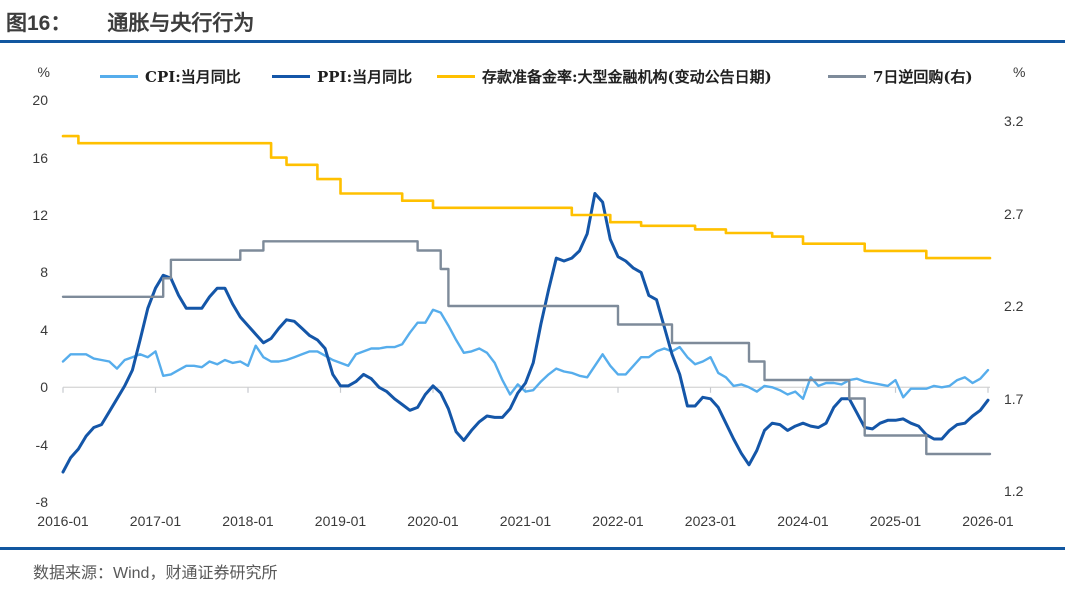  I want to click on left-axis-tick-label: 0, so click(44, 387).